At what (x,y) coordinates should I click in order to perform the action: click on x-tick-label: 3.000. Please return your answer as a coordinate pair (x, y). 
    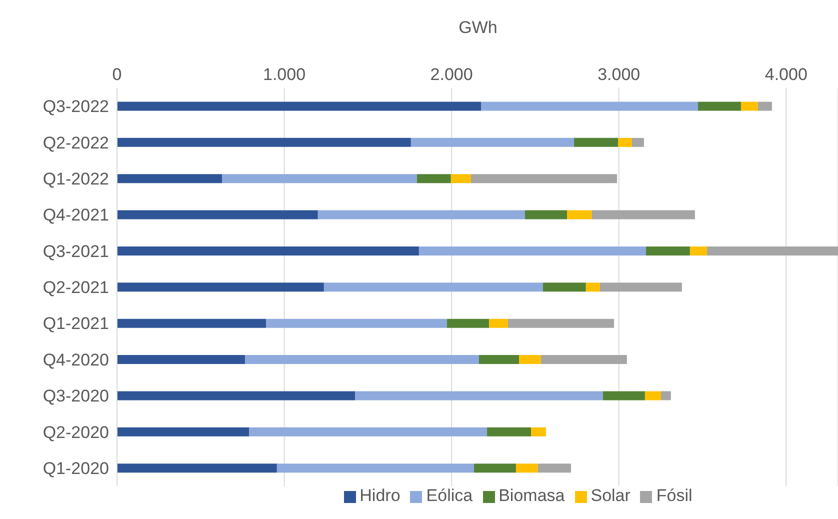
    Looking at the image, I should click on (619, 74).